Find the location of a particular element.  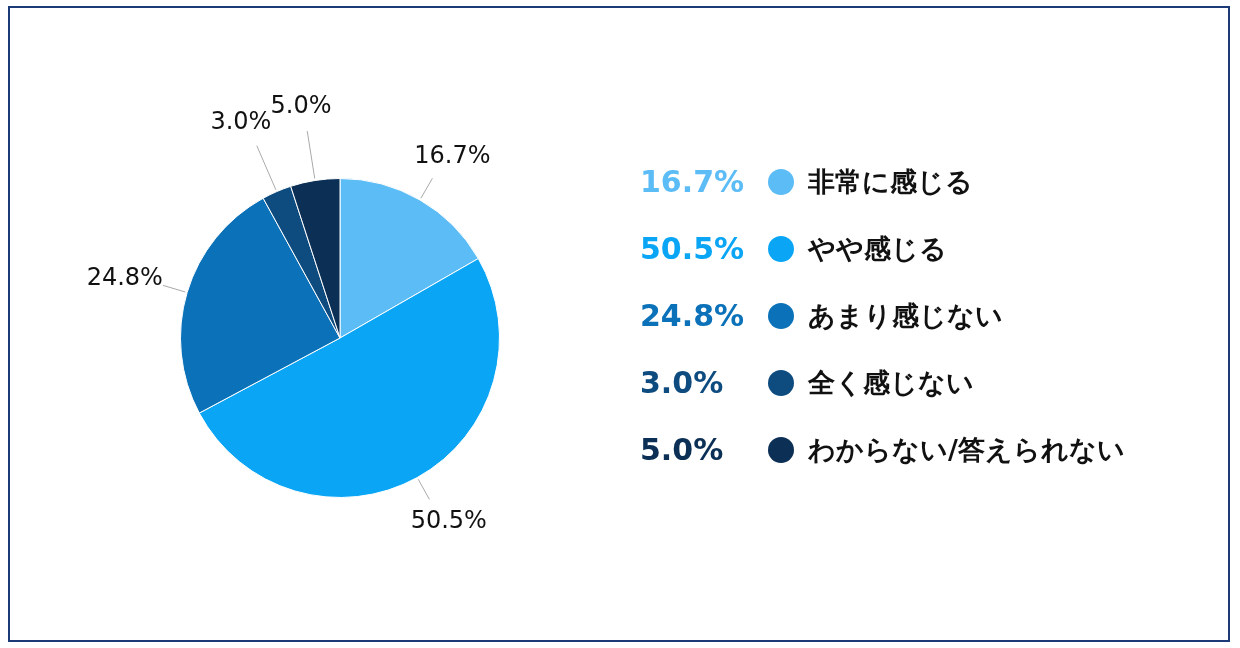

data-label: 24.8% is located at coordinates (124, 276).